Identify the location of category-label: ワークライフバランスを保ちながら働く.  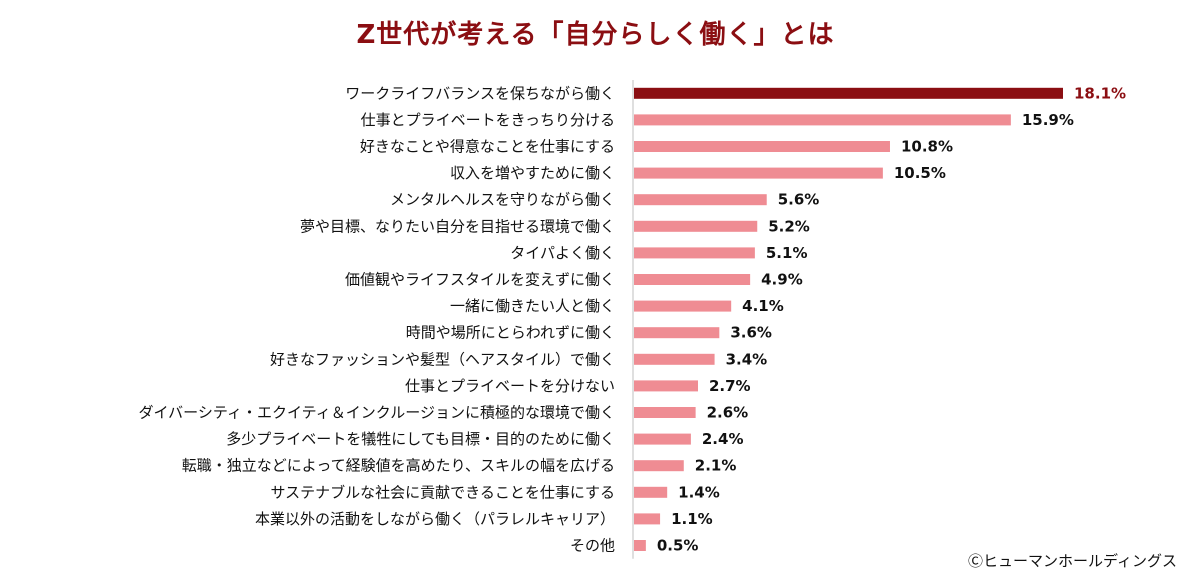
(480, 93).